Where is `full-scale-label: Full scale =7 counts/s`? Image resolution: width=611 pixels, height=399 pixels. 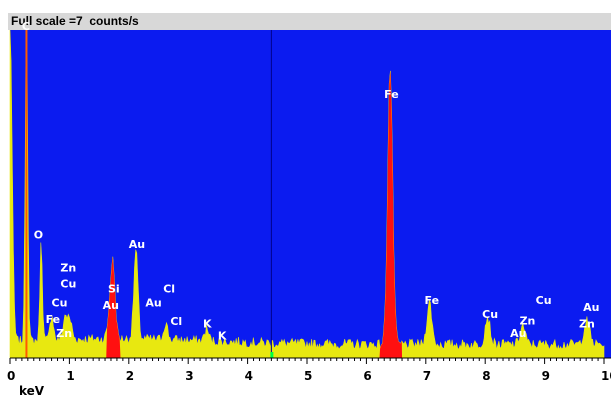
full-scale-label: Full scale =7 counts/s is located at coordinates (75, 21).